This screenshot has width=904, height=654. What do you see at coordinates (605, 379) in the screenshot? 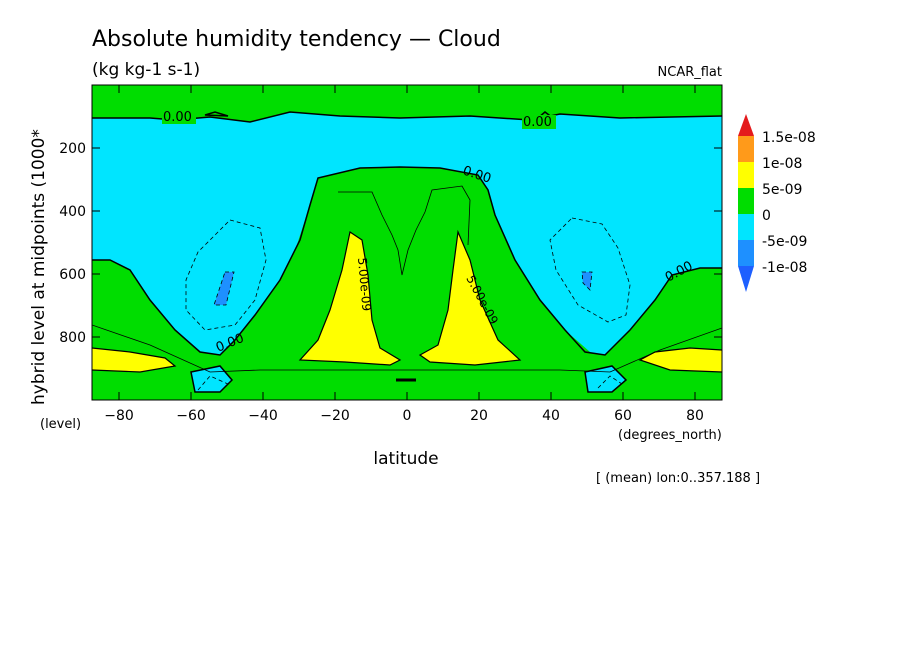
I see `region-negative-north-boundary` at bounding box center [605, 379].